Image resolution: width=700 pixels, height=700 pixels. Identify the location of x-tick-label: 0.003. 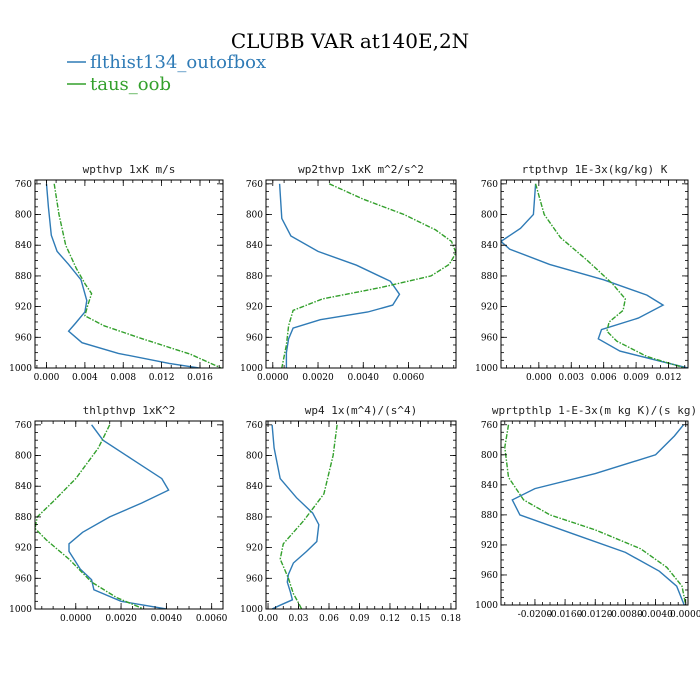
(571, 378).